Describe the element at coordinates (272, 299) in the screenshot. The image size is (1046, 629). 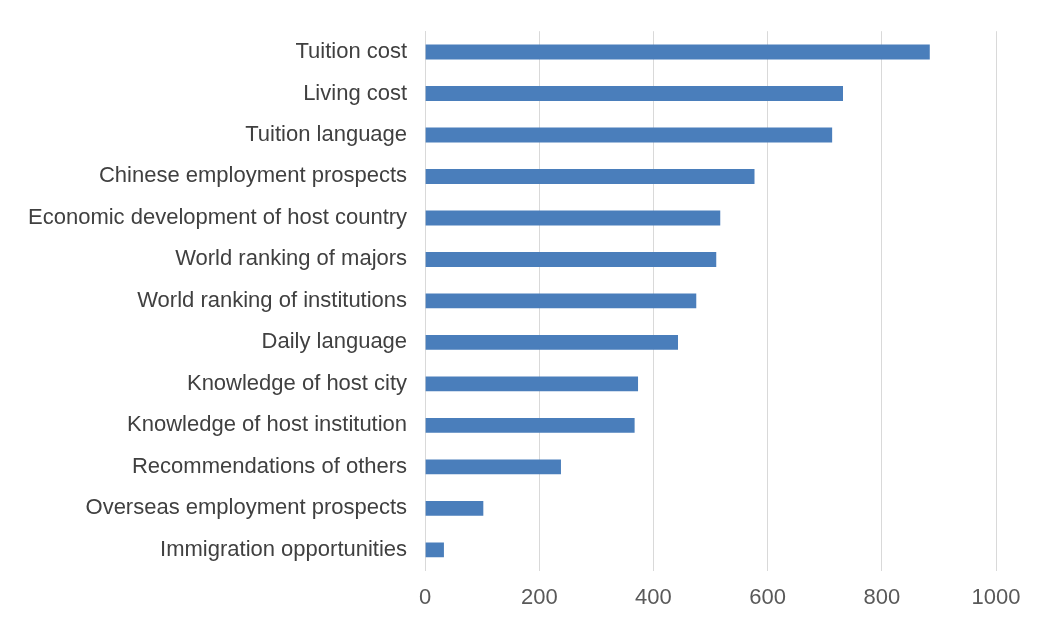
I see `y-tick-label: World ranking of institutions` at that location.